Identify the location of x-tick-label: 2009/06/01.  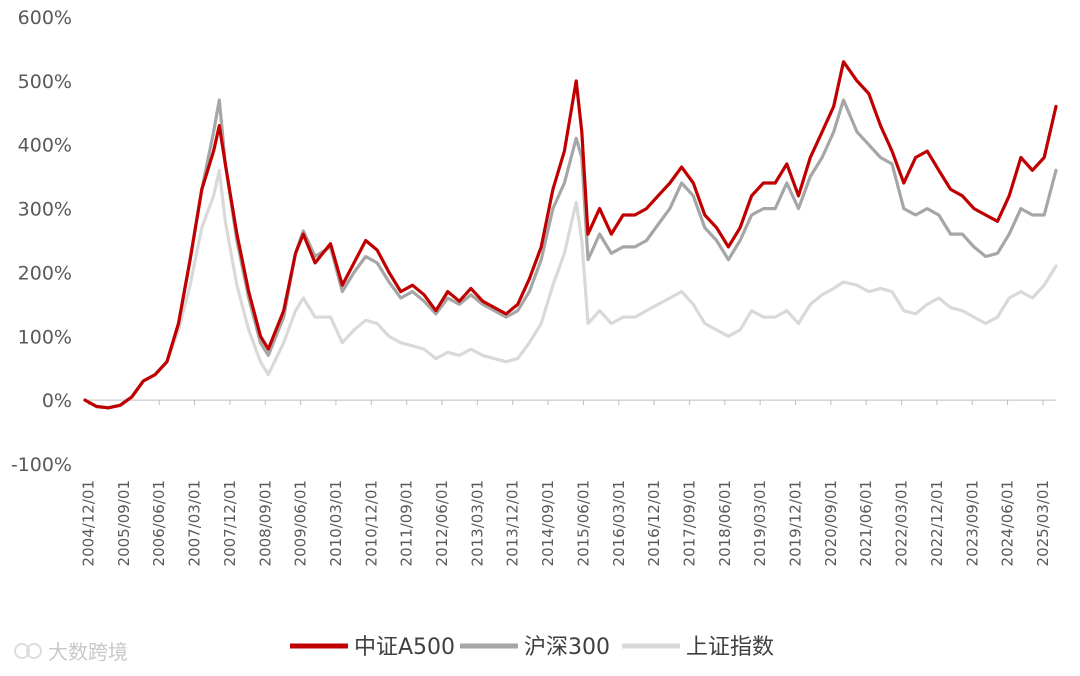
(301, 523).